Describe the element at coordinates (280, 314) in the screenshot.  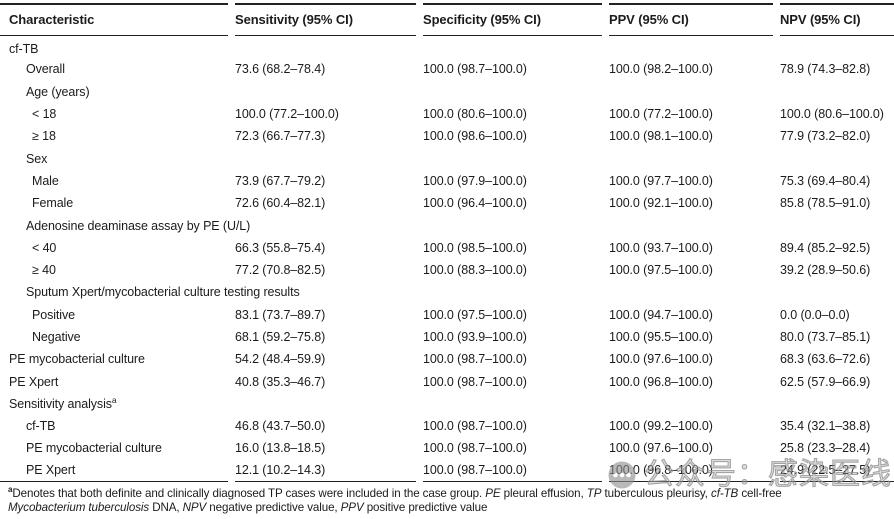
I see `cell-sensitivity: 83.1 (73.7–89.7)` at that location.